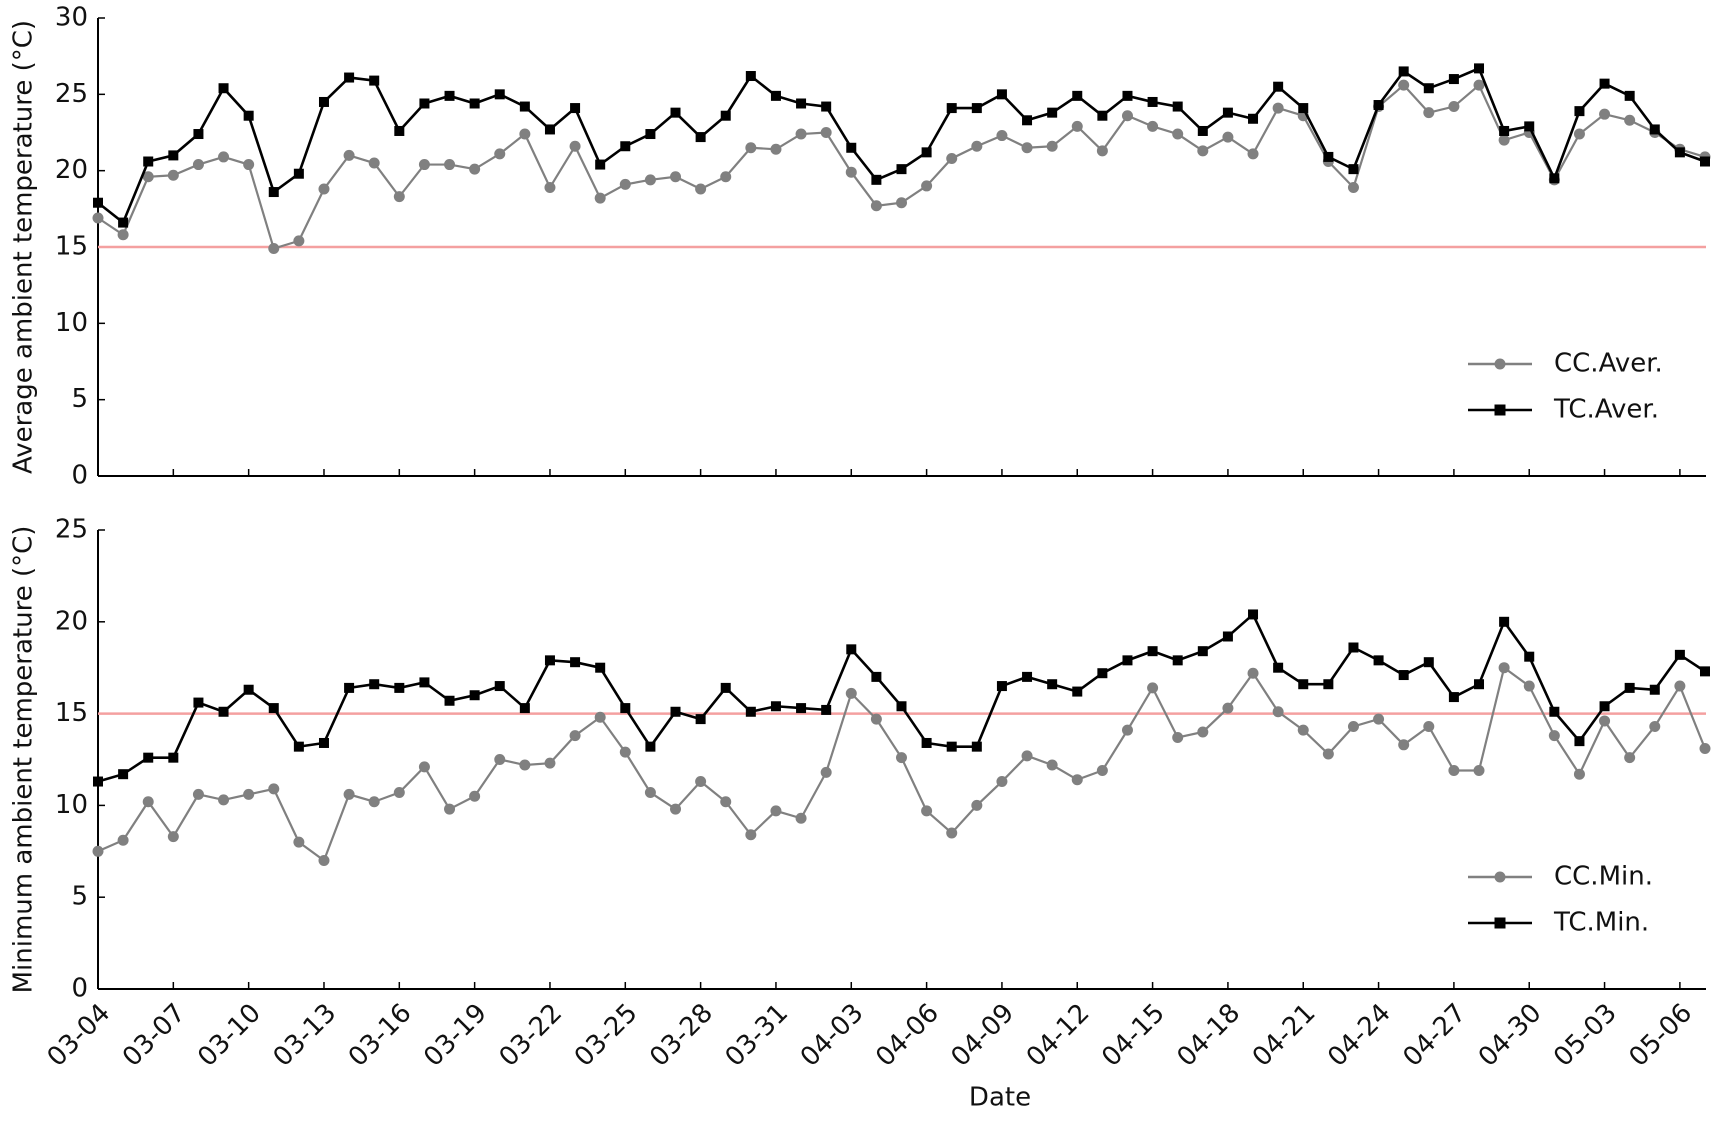  What do you see at coordinates (71, 94) in the screenshot?
I see `y-tick-label: 25` at bounding box center [71, 94].